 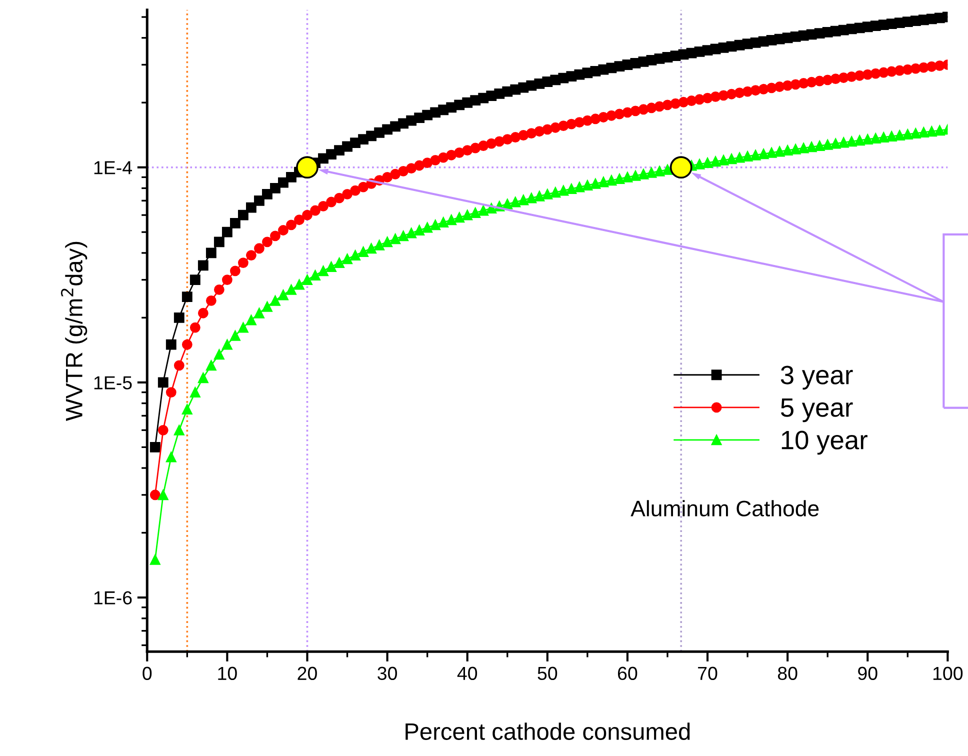 What do you see at coordinates (816, 378) in the screenshot?
I see `legend-label: 3 year` at bounding box center [816, 378].